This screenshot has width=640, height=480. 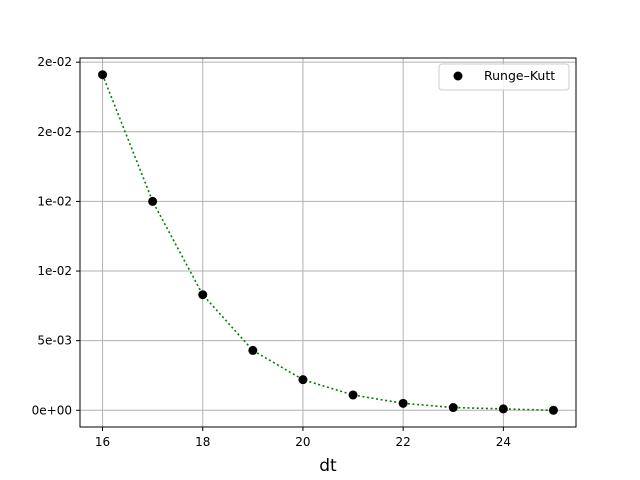 What do you see at coordinates (403, 442) in the screenshot?
I see `x-tick-label: 22` at bounding box center [403, 442].